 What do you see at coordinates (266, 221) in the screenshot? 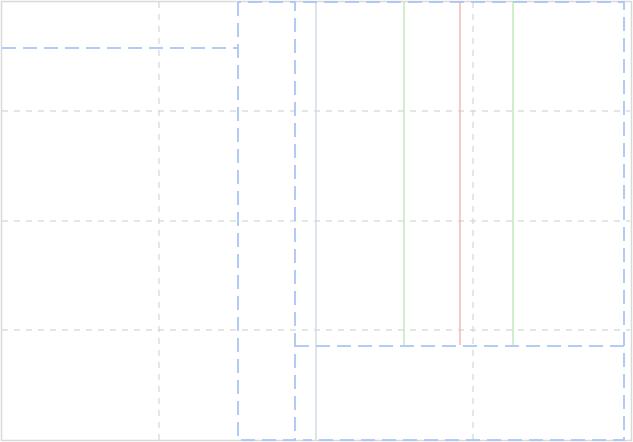
I see `left-column-region` at bounding box center [266, 221].